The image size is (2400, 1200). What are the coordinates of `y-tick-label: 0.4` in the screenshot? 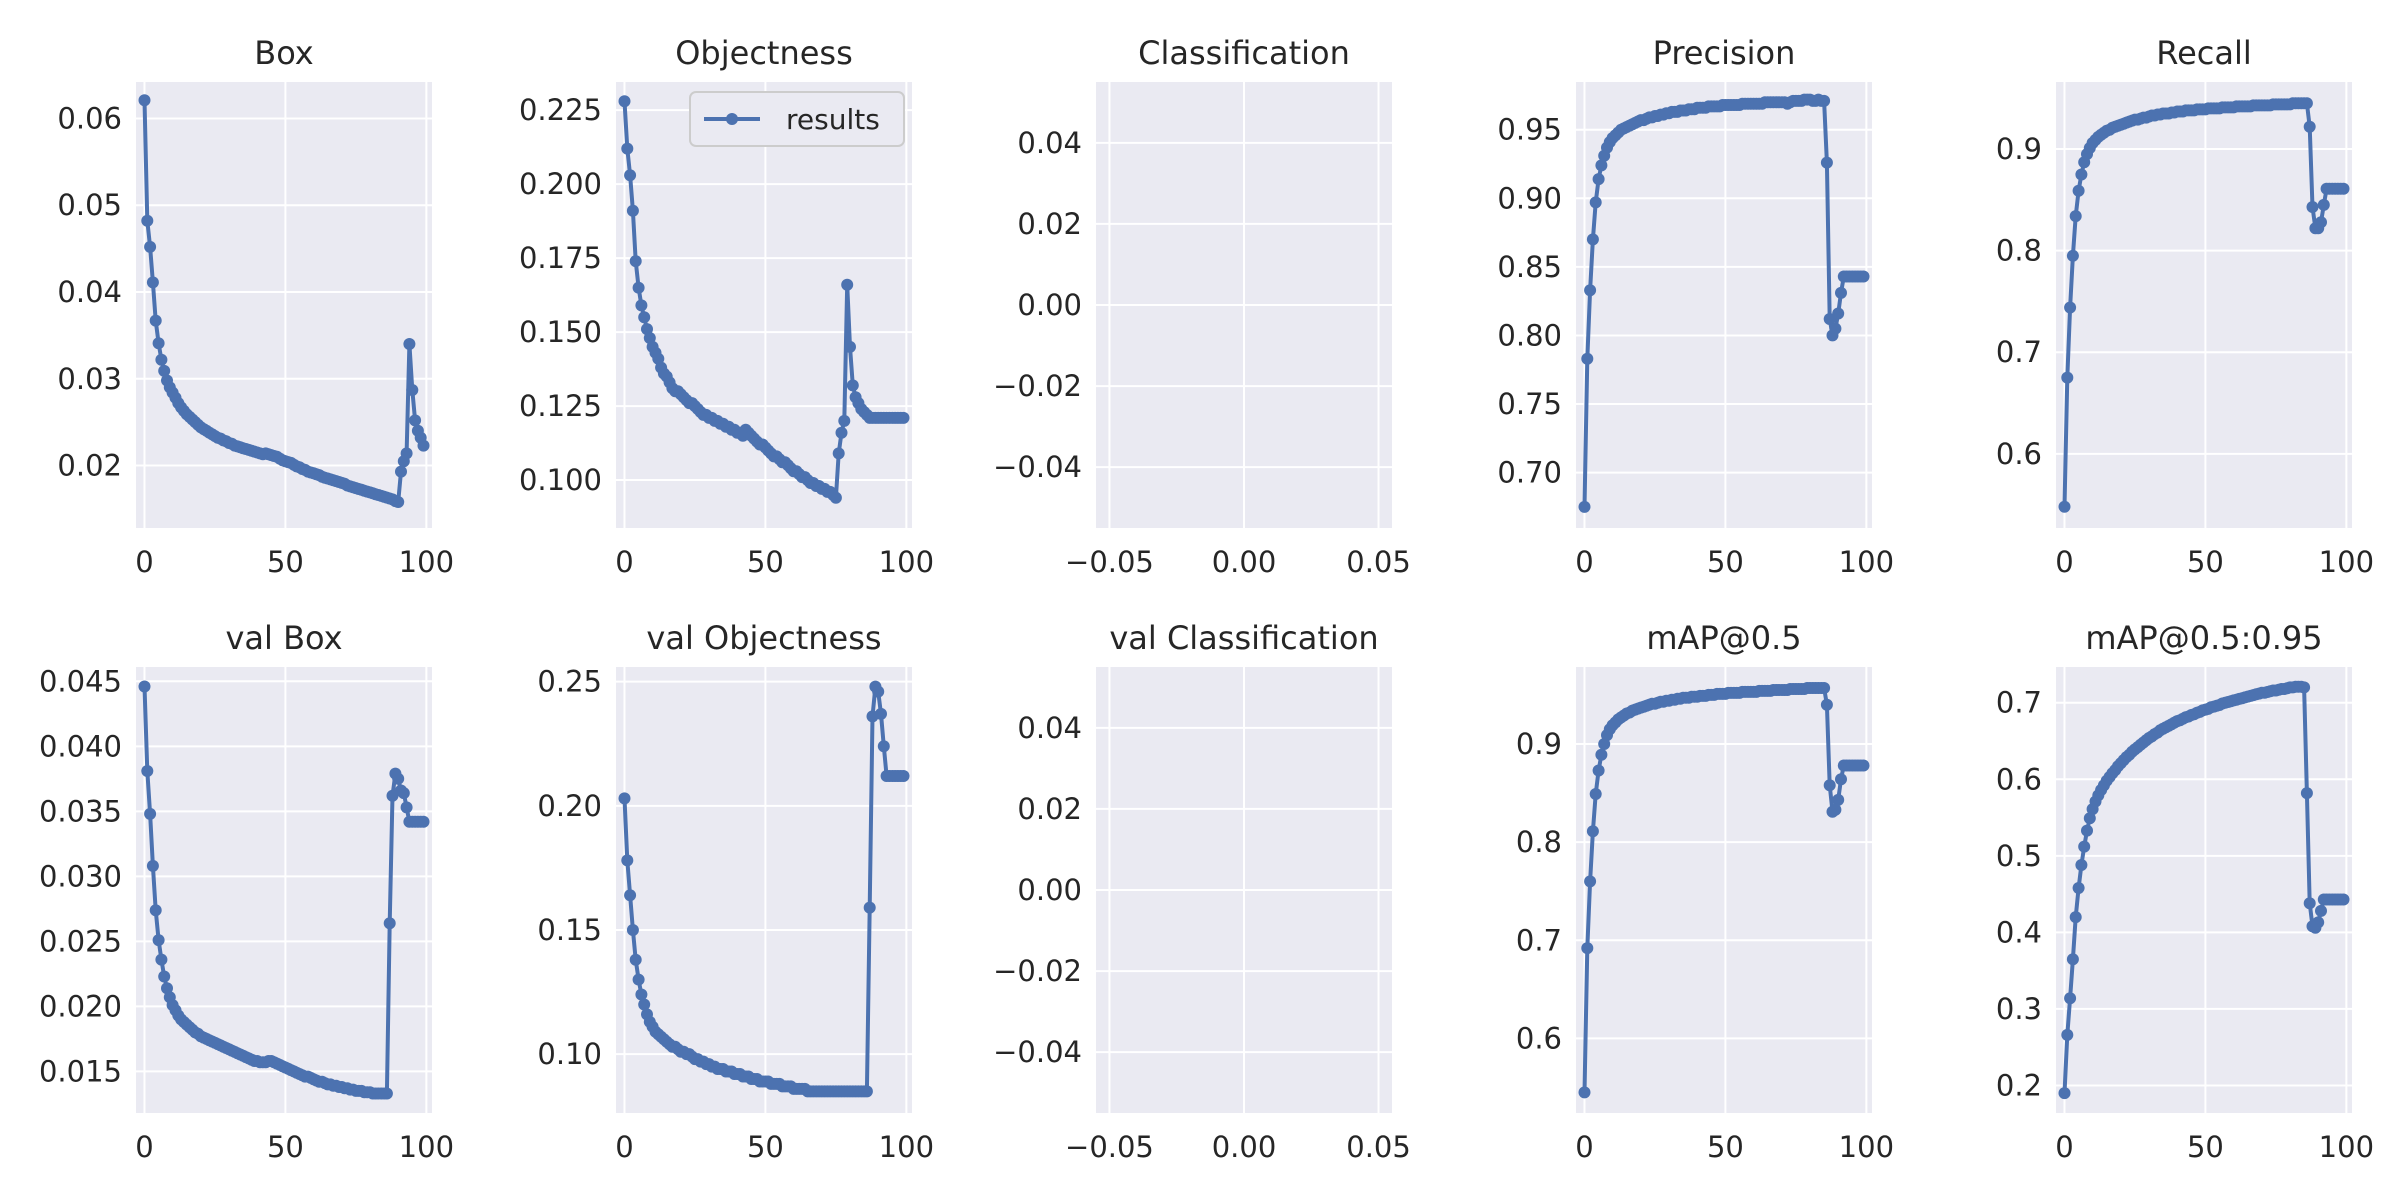 It's located at (2019, 932).